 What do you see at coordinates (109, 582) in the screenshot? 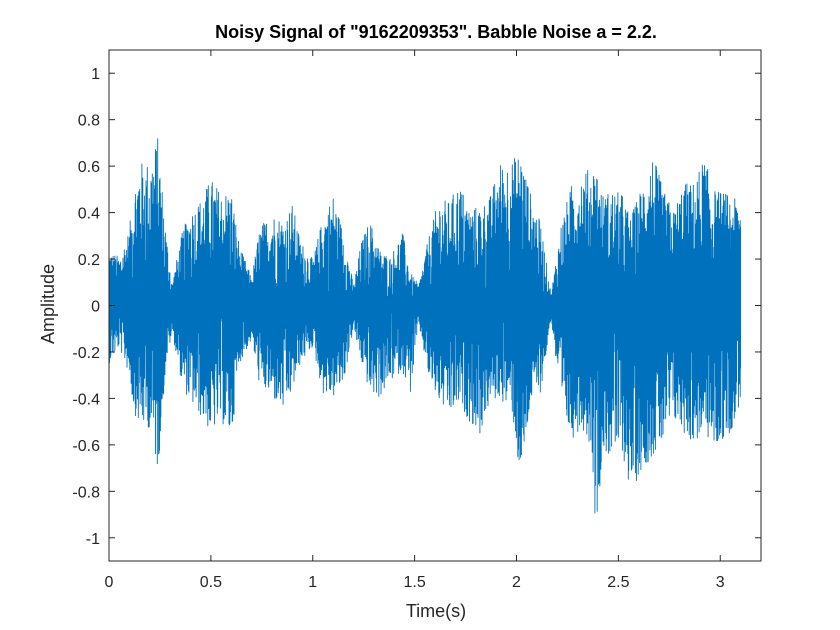
I see `x-tick-label: 0` at bounding box center [109, 582].